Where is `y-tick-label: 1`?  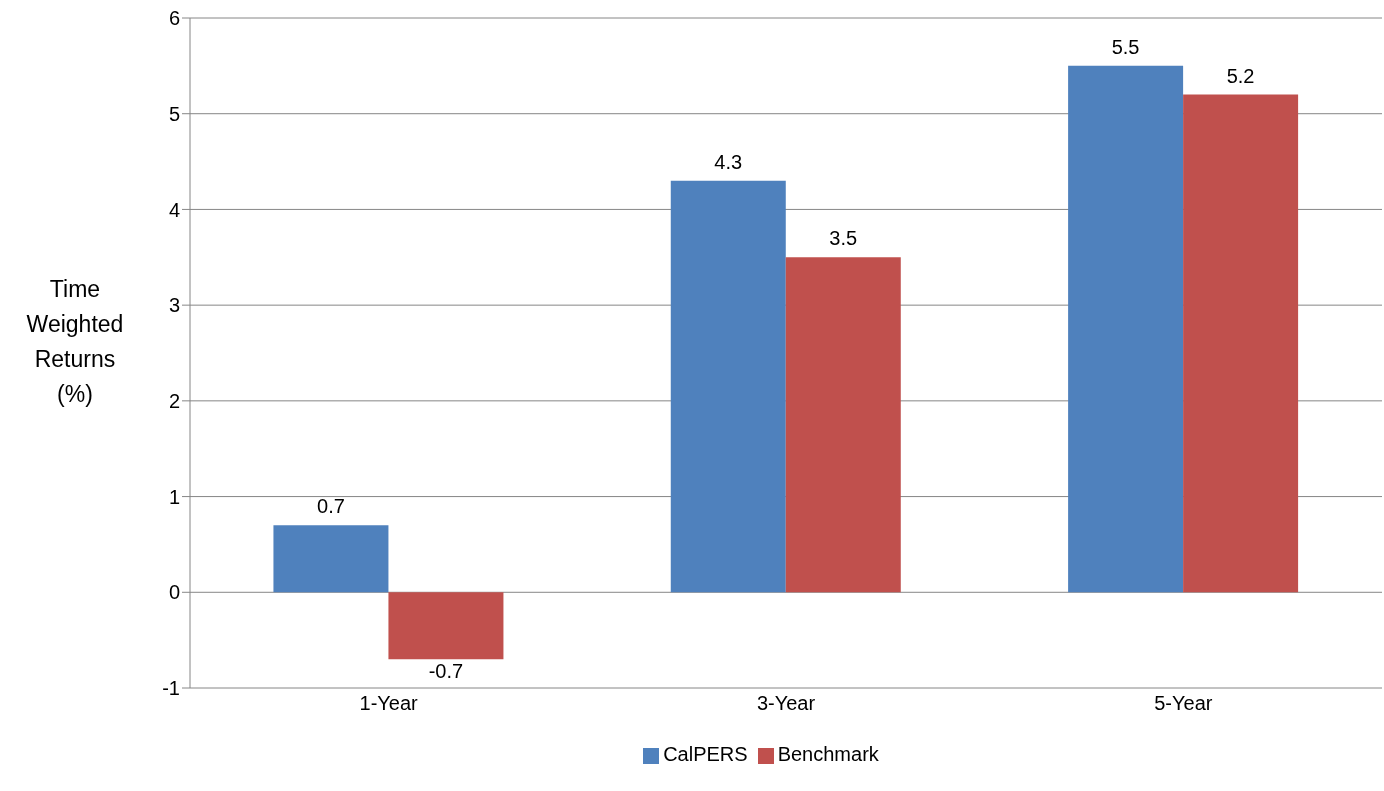 y-tick-label: 1 is located at coordinates (174, 496).